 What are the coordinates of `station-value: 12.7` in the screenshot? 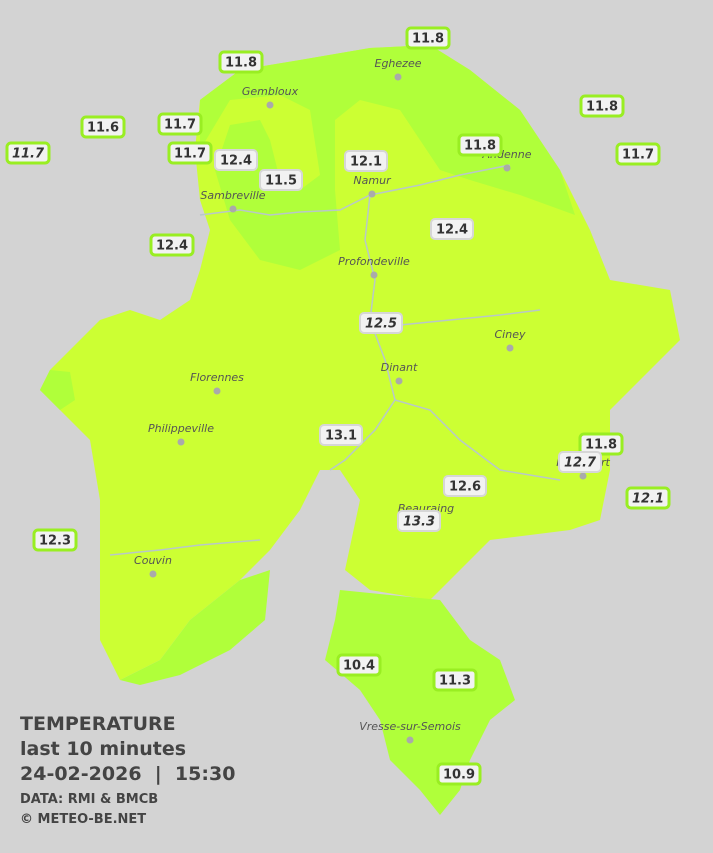 It's located at (580, 463).